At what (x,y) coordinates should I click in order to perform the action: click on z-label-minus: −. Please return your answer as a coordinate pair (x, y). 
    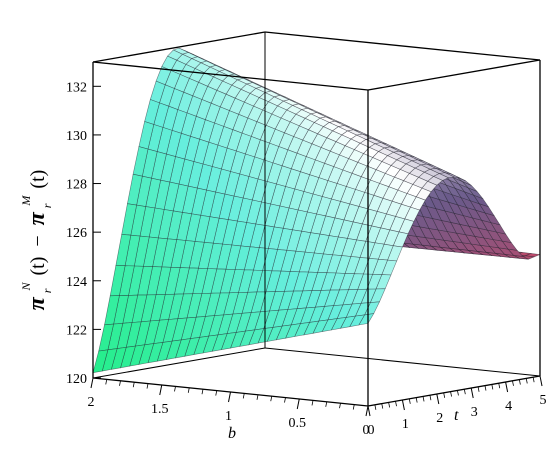
    Looking at the image, I should click on (38, 240).